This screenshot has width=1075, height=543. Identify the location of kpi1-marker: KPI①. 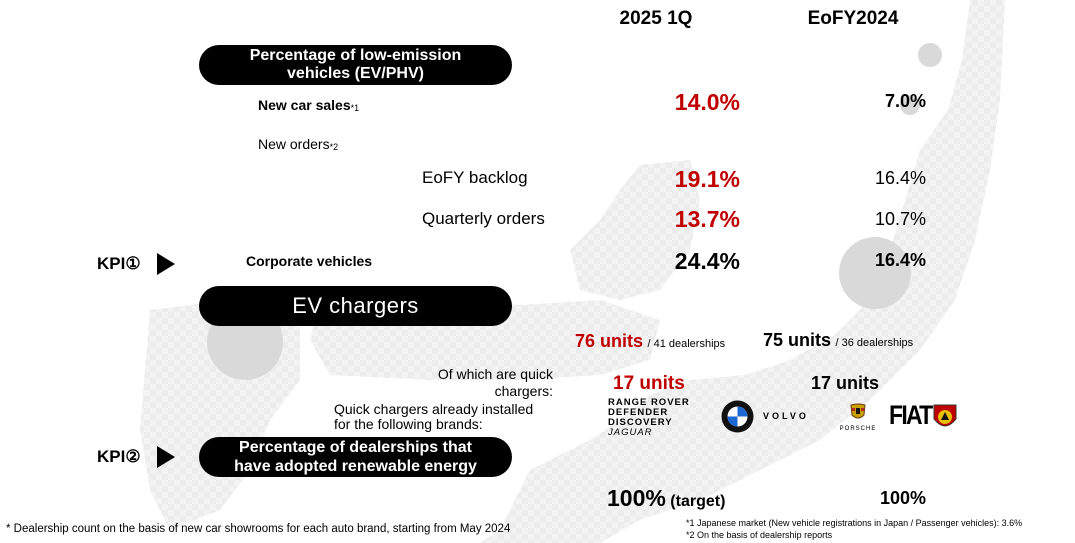
(136, 264).